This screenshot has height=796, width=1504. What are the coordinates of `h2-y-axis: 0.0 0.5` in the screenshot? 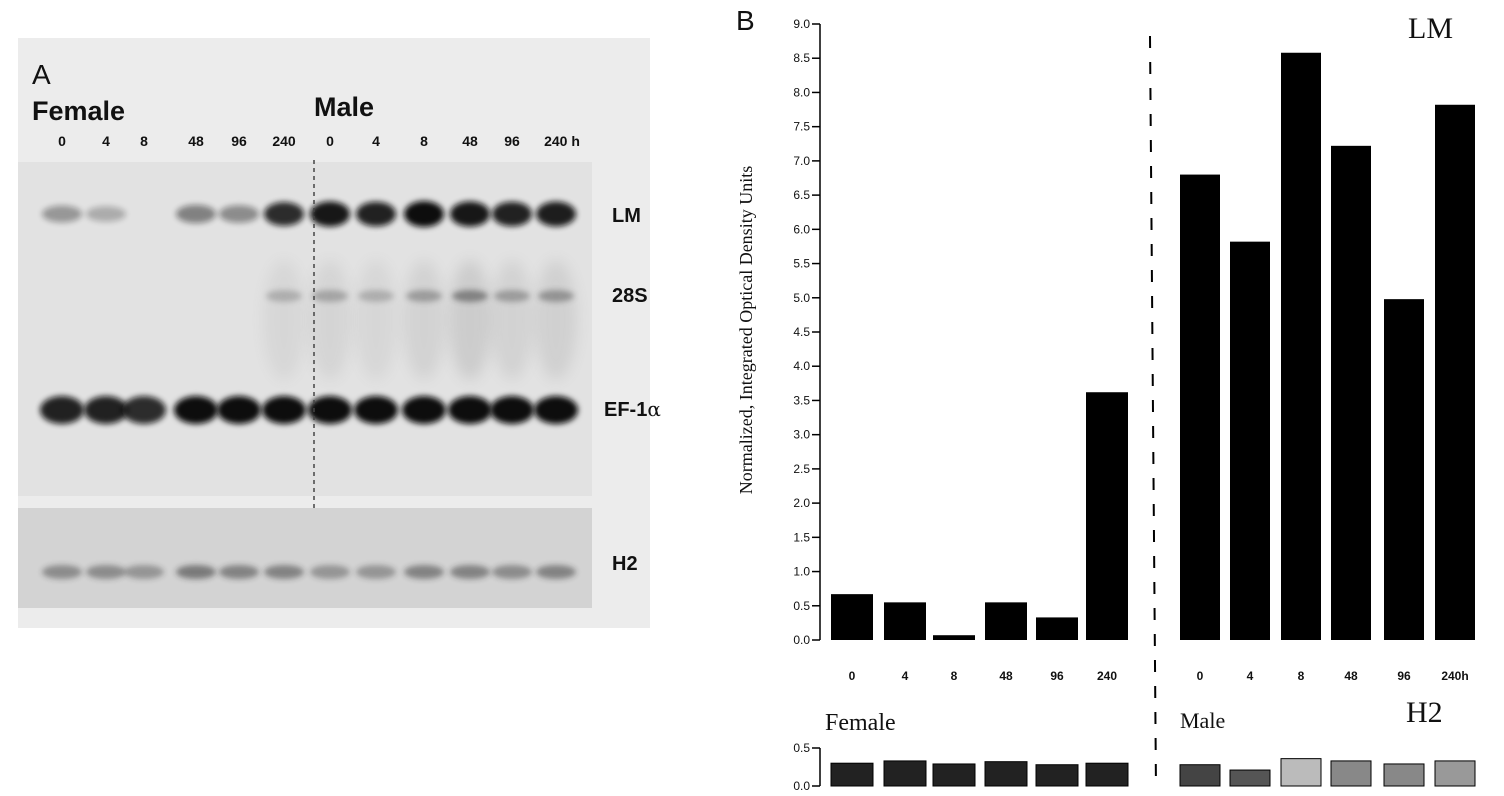 It's located at (807, 767).